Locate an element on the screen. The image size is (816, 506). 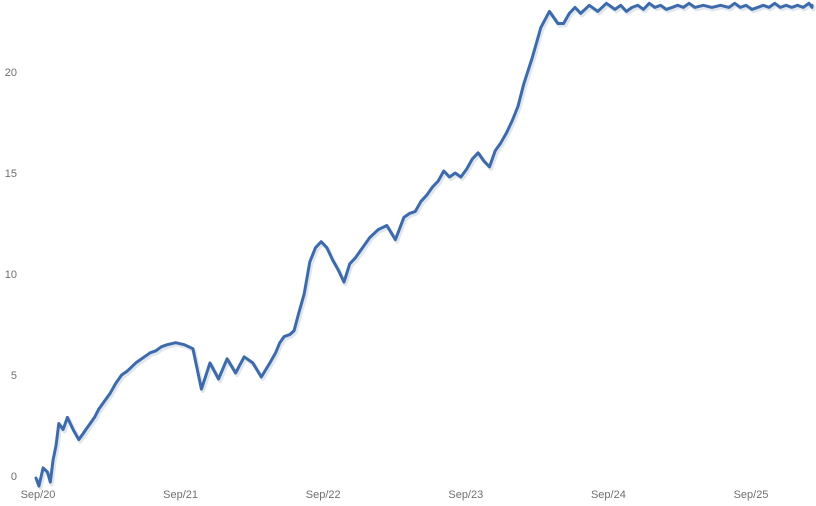
x-tick-label: Sep/20 is located at coordinates (38, 495).